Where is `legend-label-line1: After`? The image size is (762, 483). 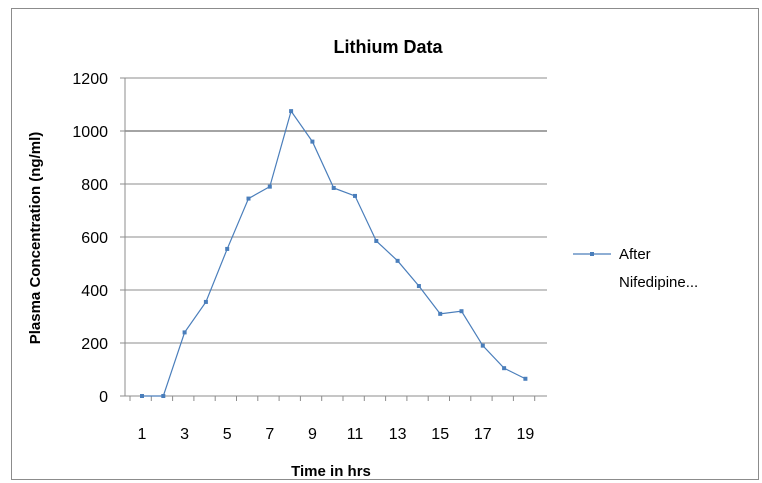
legend-label-line1: After is located at coordinates (635, 254).